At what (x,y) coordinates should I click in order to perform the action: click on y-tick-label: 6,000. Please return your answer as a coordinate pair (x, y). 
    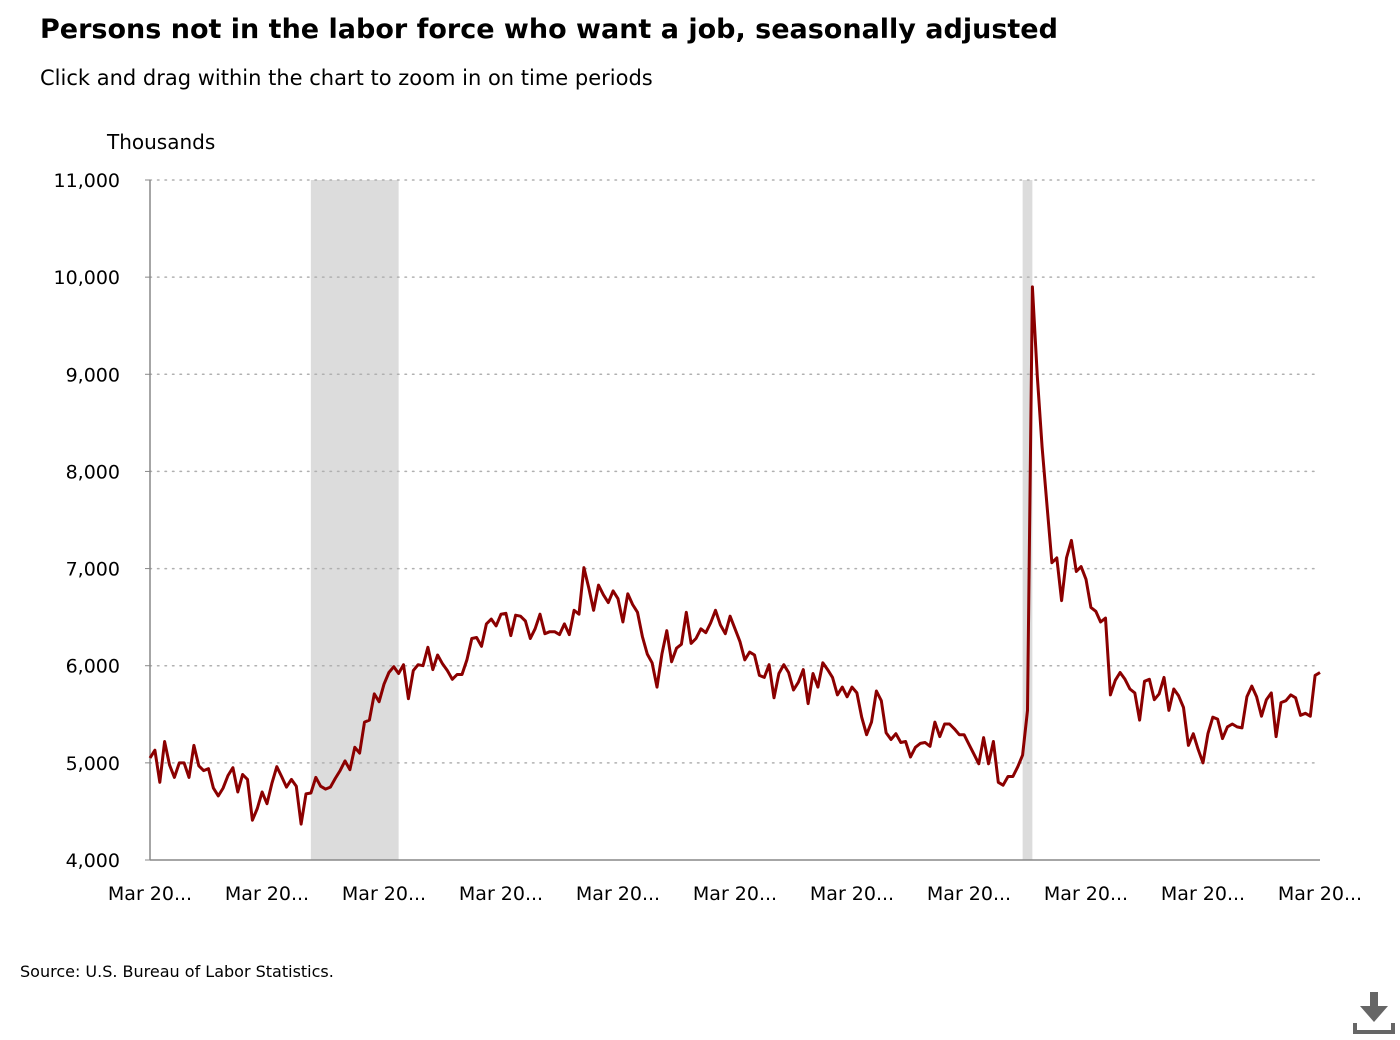
    Looking at the image, I should click on (93, 667).